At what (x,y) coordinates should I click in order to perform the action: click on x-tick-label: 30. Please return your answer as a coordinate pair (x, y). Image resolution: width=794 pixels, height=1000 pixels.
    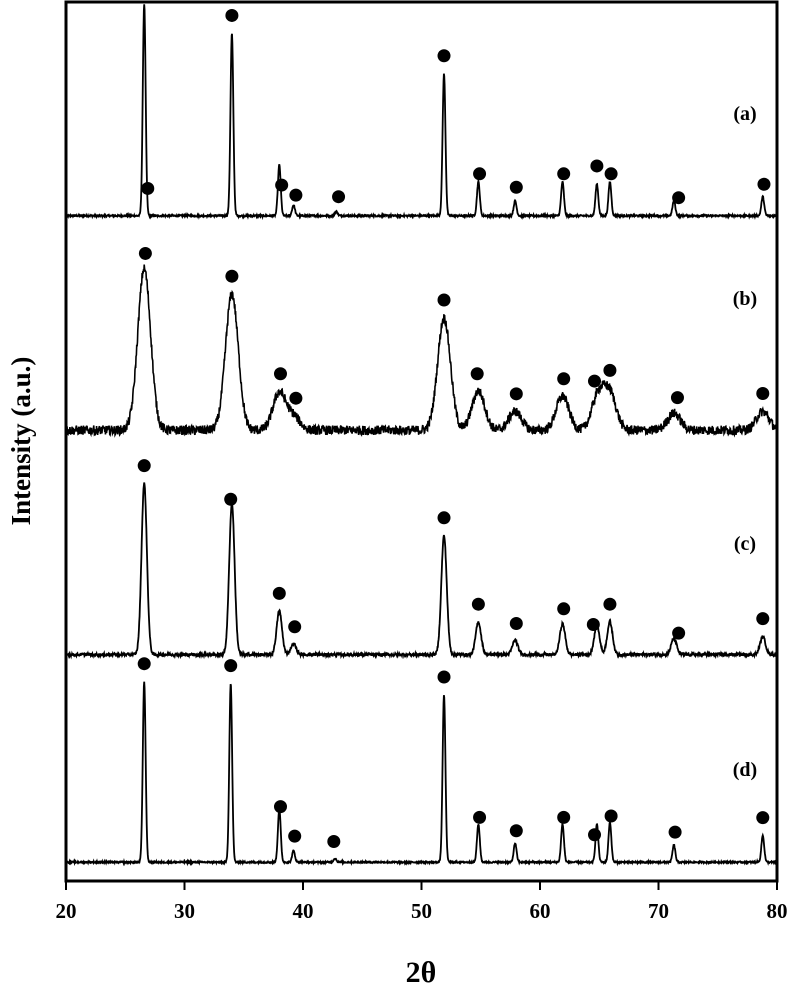
    Looking at the image, I should click on (184, 911).